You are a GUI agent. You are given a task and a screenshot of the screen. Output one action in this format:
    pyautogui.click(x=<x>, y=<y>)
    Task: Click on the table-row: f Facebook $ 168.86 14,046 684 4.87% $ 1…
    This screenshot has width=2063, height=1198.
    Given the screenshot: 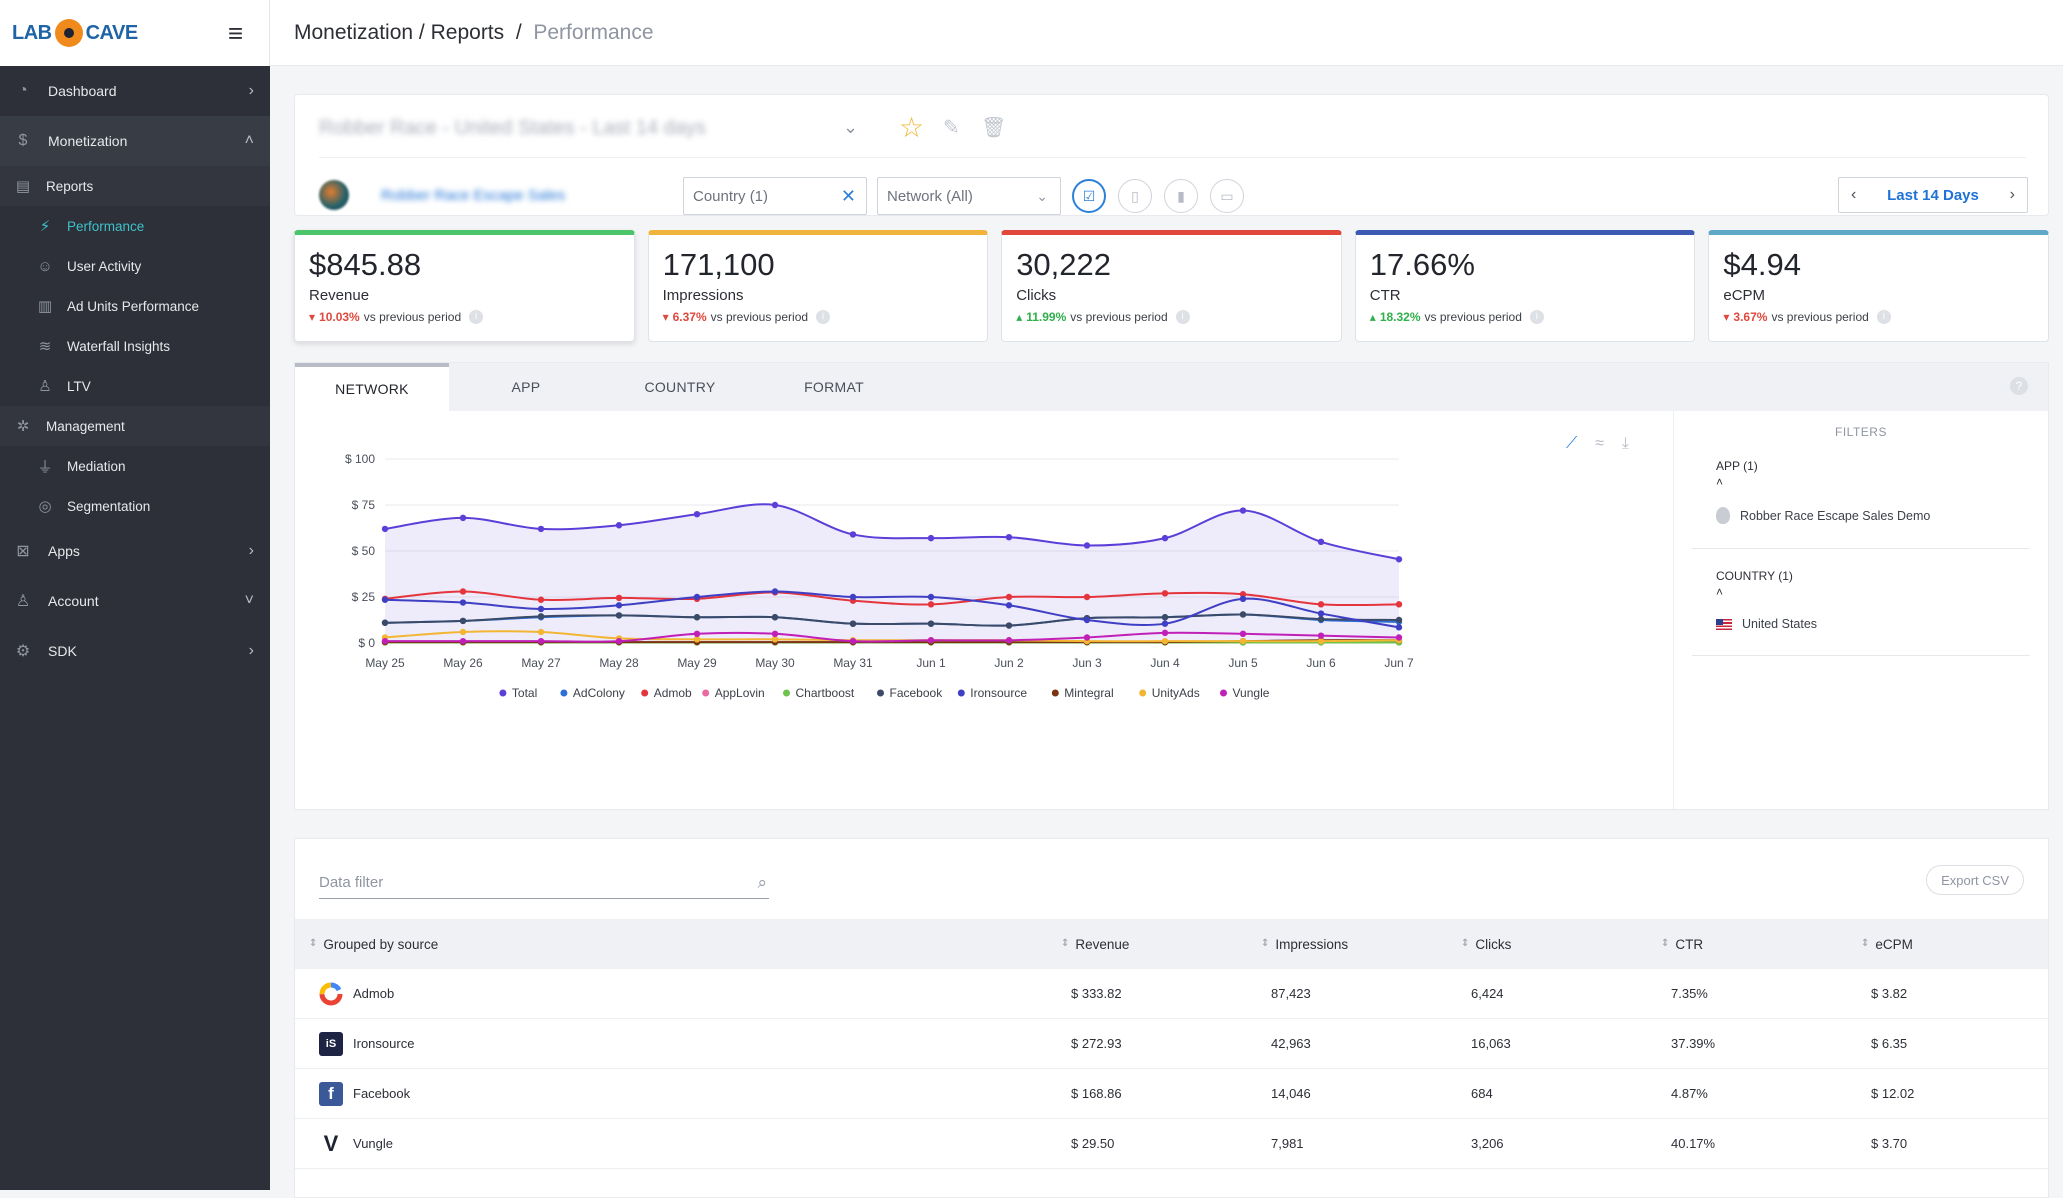 What is the action you would take?
    pyautogui.click(x=1171, y=1094)
    